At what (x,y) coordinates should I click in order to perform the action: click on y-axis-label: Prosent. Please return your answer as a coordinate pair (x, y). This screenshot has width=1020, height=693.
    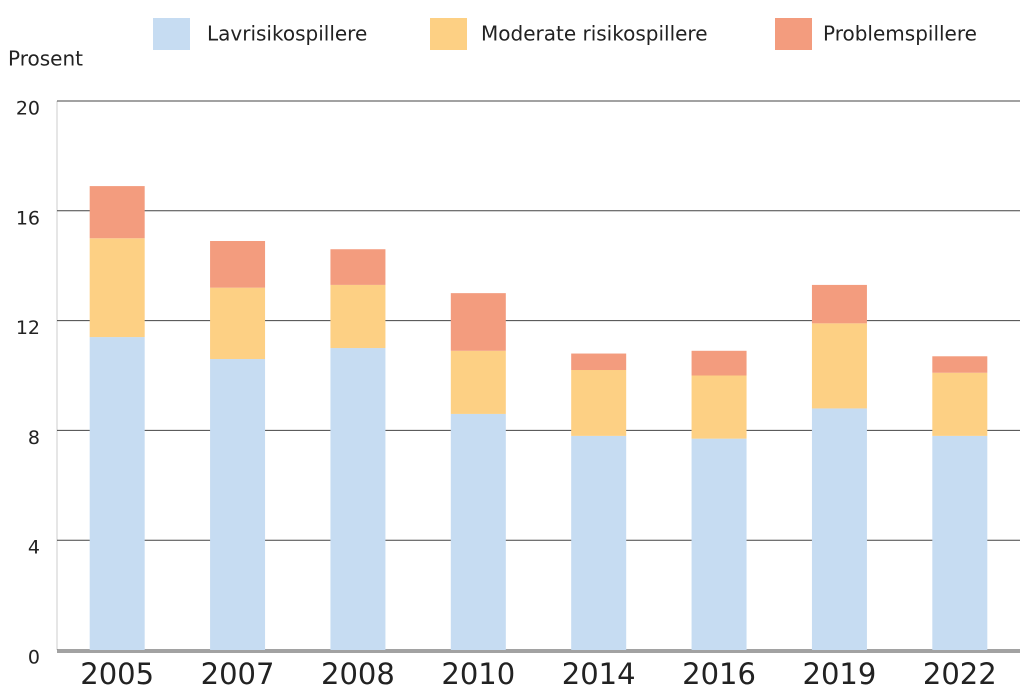
    Looking at the image, I should click on (45, 59).